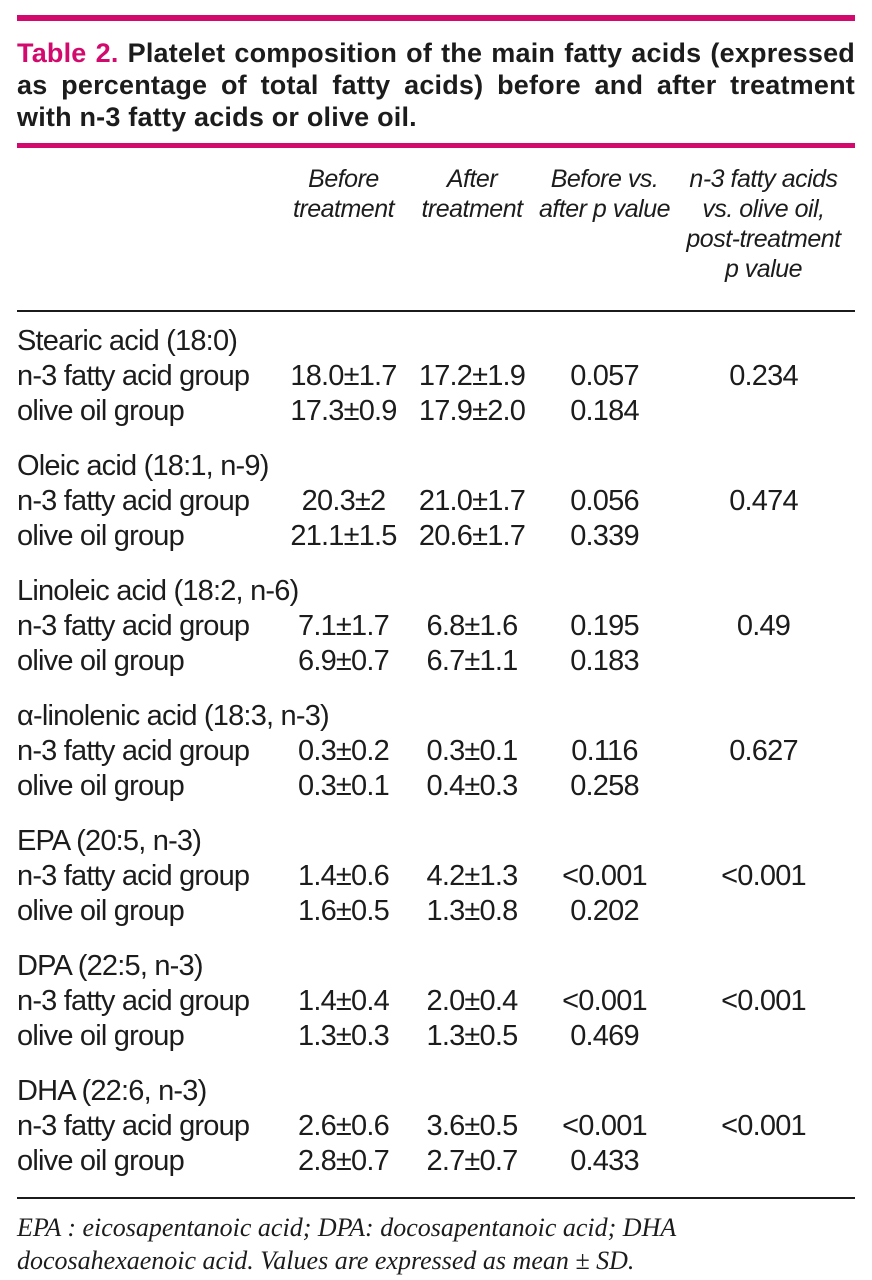  What do you see at coordinates (343, 501) in the screenshot?
I see `cell-value: 20.3±2` at bounding box center [343, 501].